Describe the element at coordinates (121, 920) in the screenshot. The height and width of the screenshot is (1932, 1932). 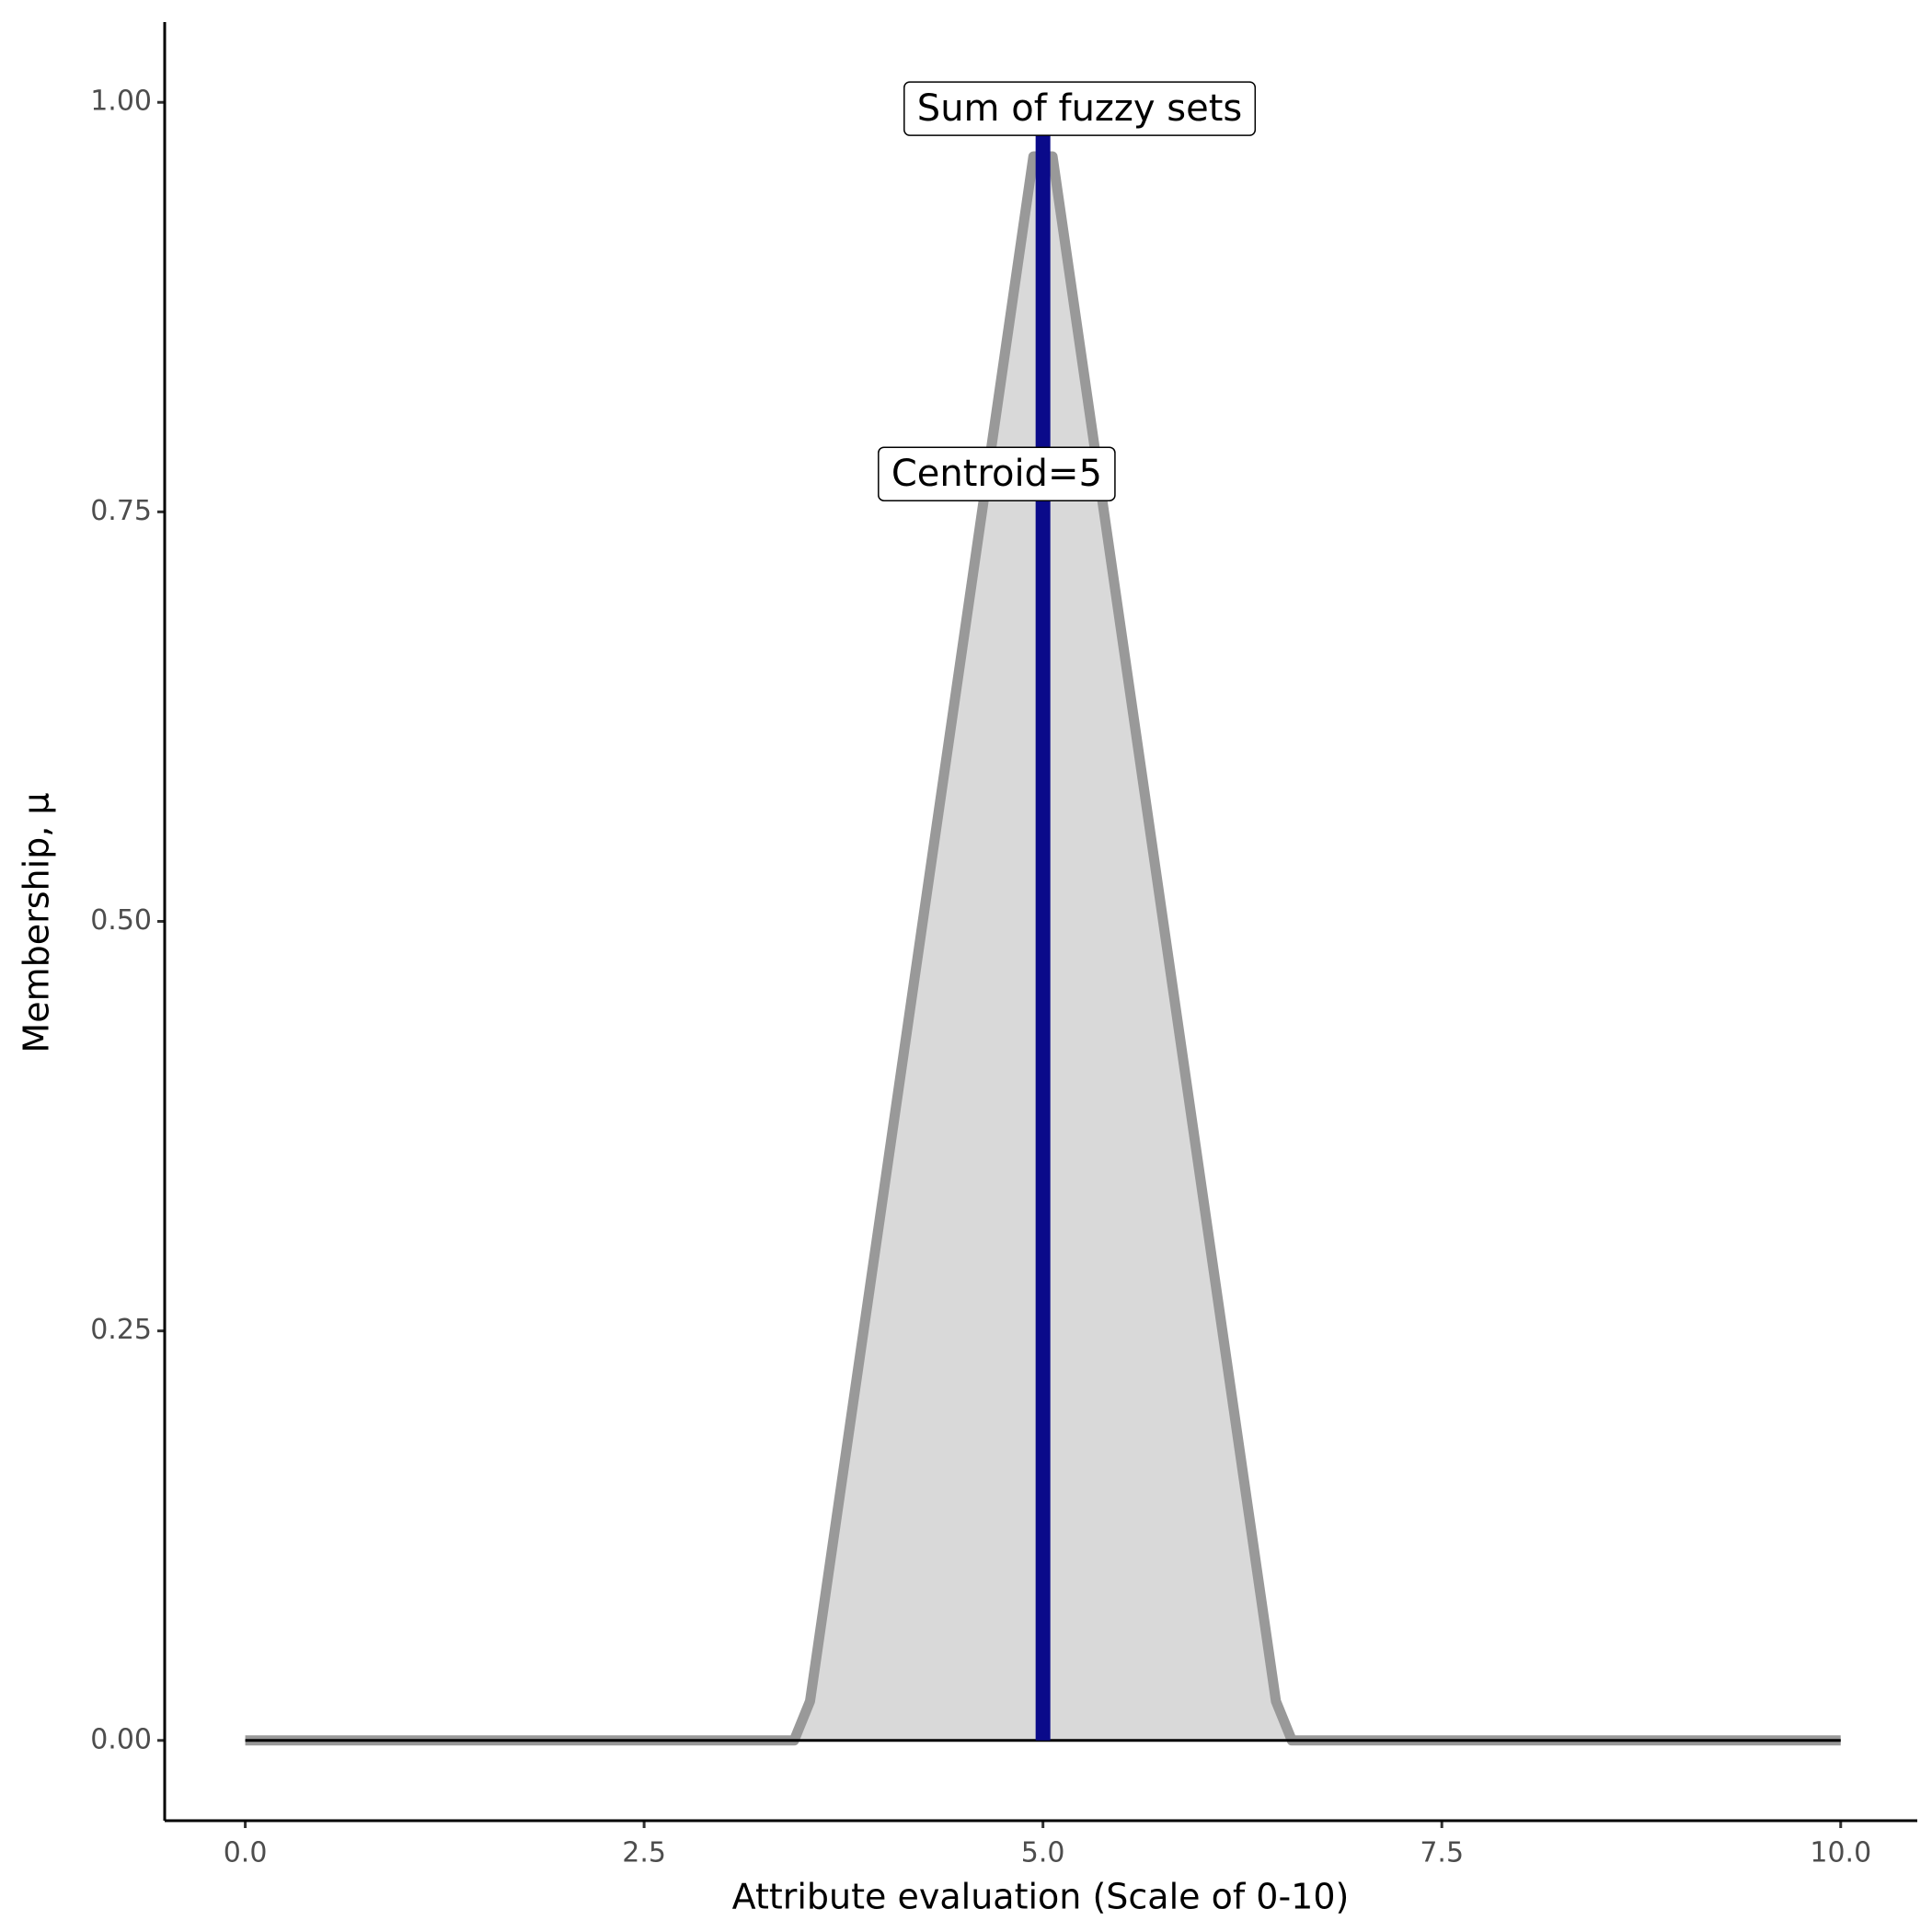
I see `y-tick-label: 0.50` at that location.